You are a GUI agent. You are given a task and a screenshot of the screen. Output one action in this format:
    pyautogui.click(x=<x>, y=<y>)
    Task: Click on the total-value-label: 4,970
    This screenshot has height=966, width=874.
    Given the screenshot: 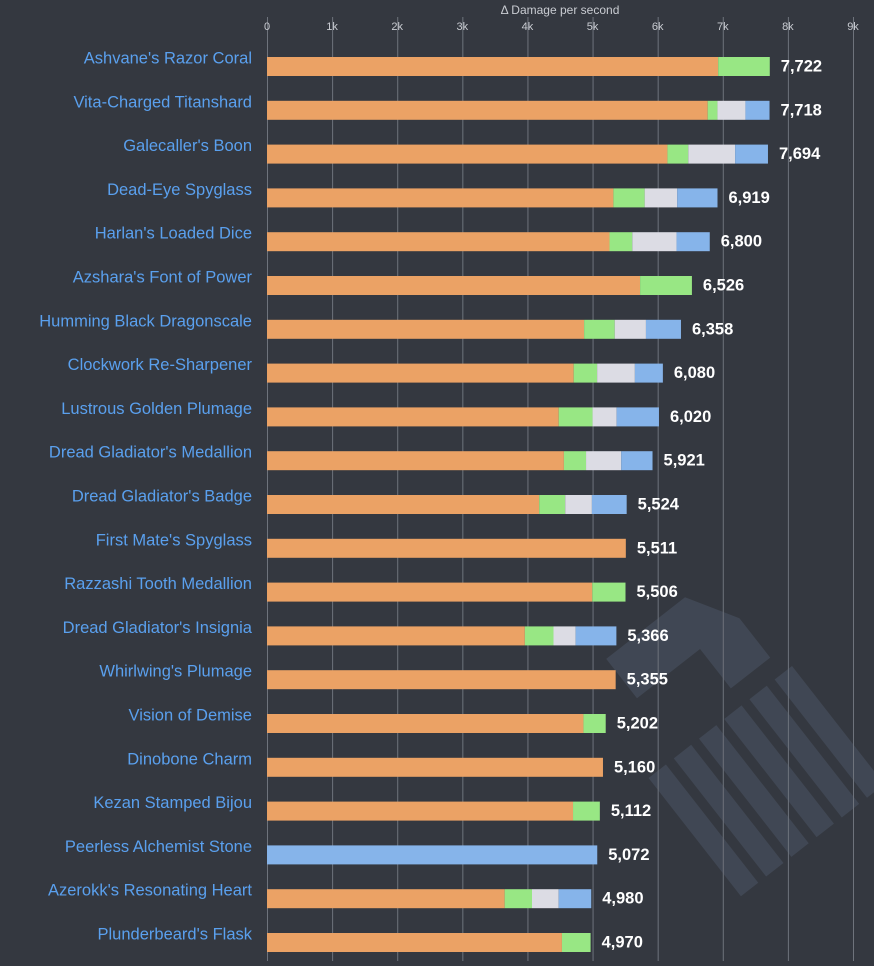 What is the action you would take?
    pyautogui.click(x=622, y=943)
    